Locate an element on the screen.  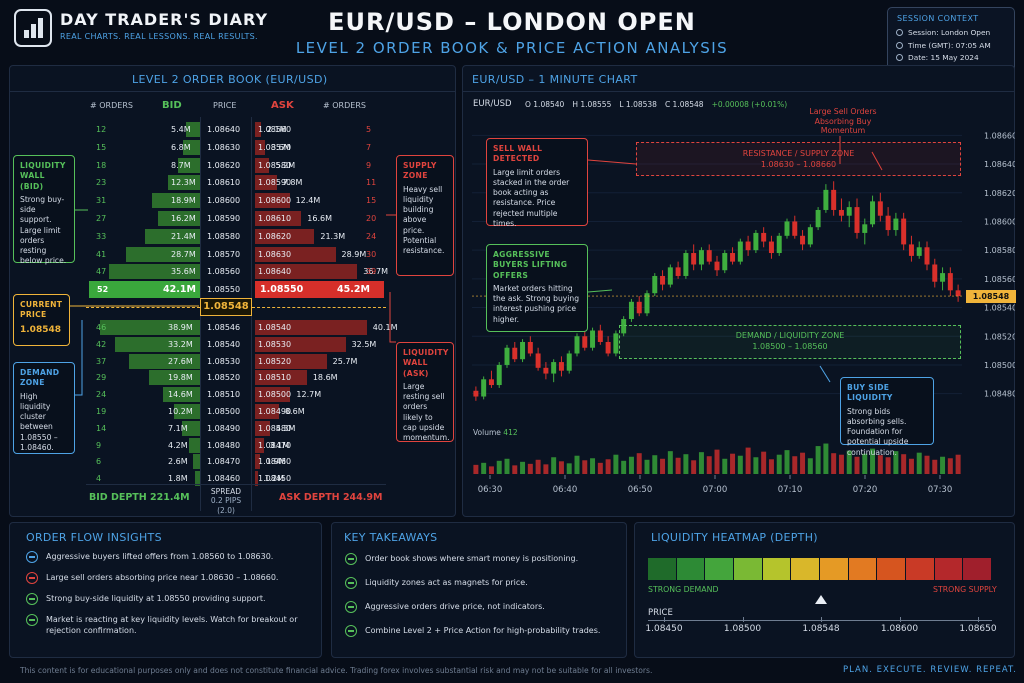
cross-arrows-icon is located at coordinates (32, 557).